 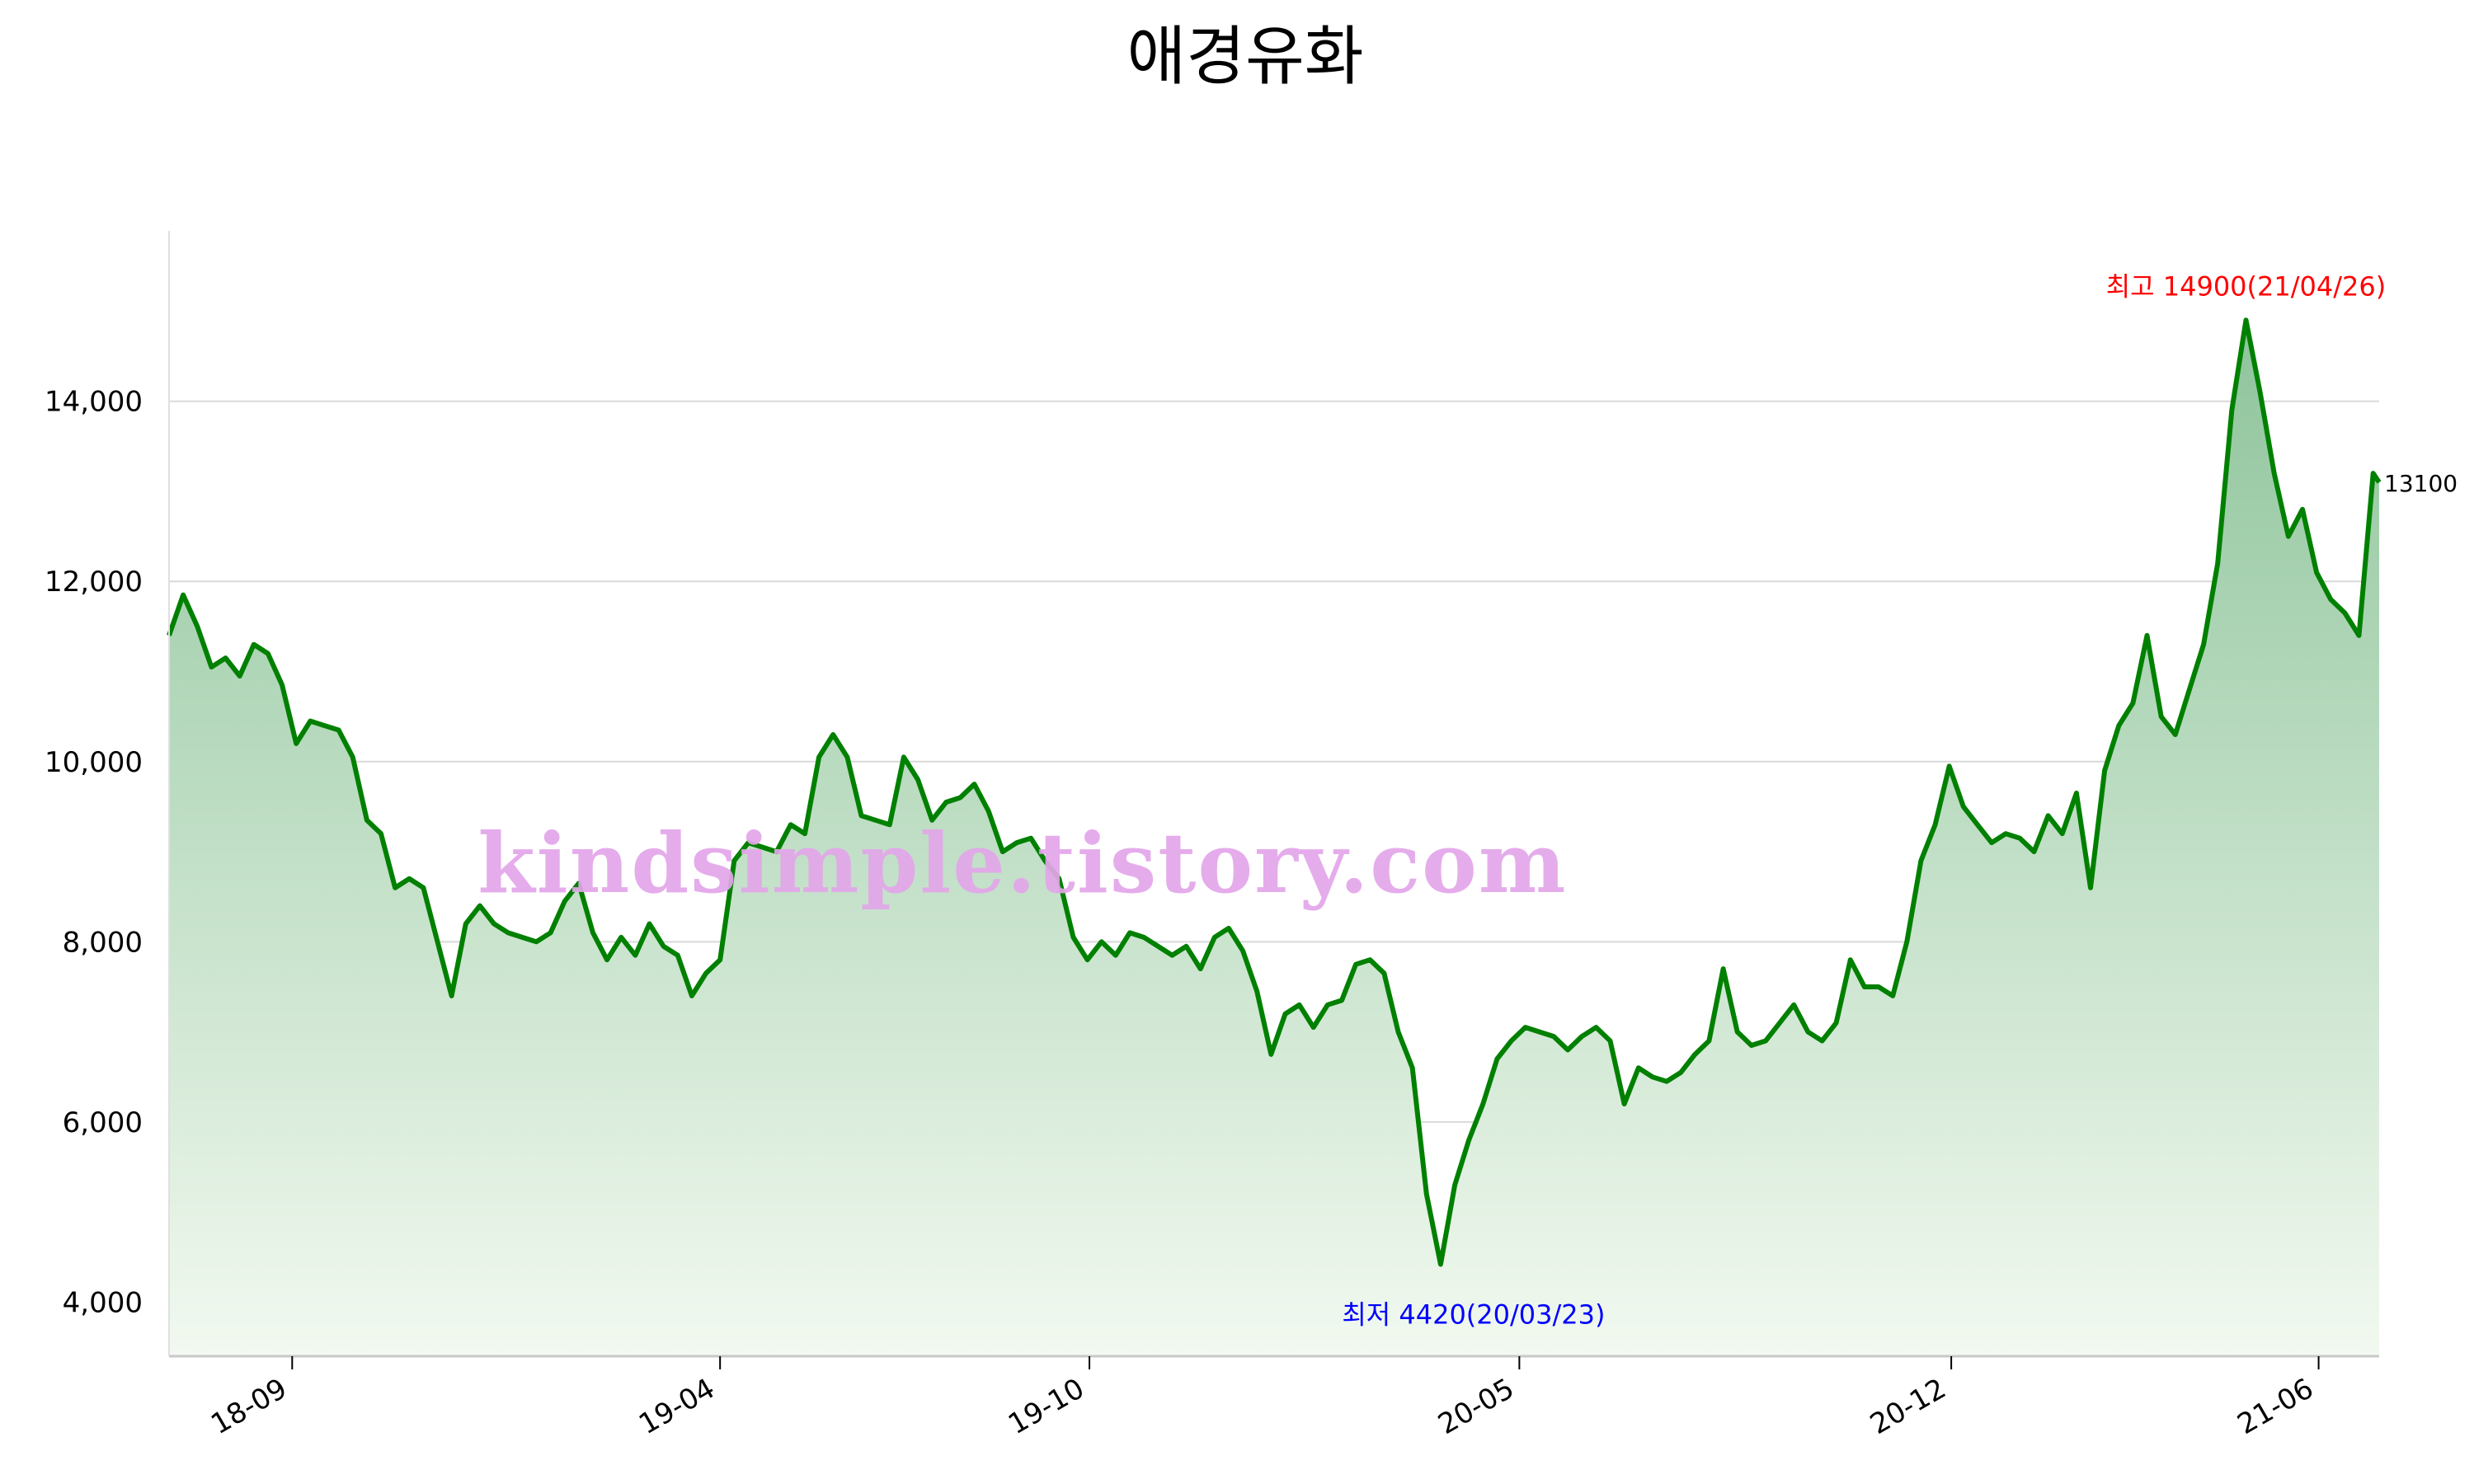 I want to click on x-tick-label: 18-09, so click(x=249, y=1406).